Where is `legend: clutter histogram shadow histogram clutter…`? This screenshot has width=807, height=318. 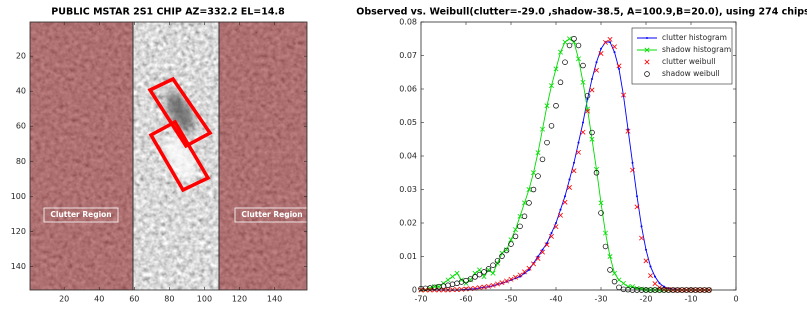
legend: clutter histogram shadow histogram clutter… is located at coordinates (682, 56).